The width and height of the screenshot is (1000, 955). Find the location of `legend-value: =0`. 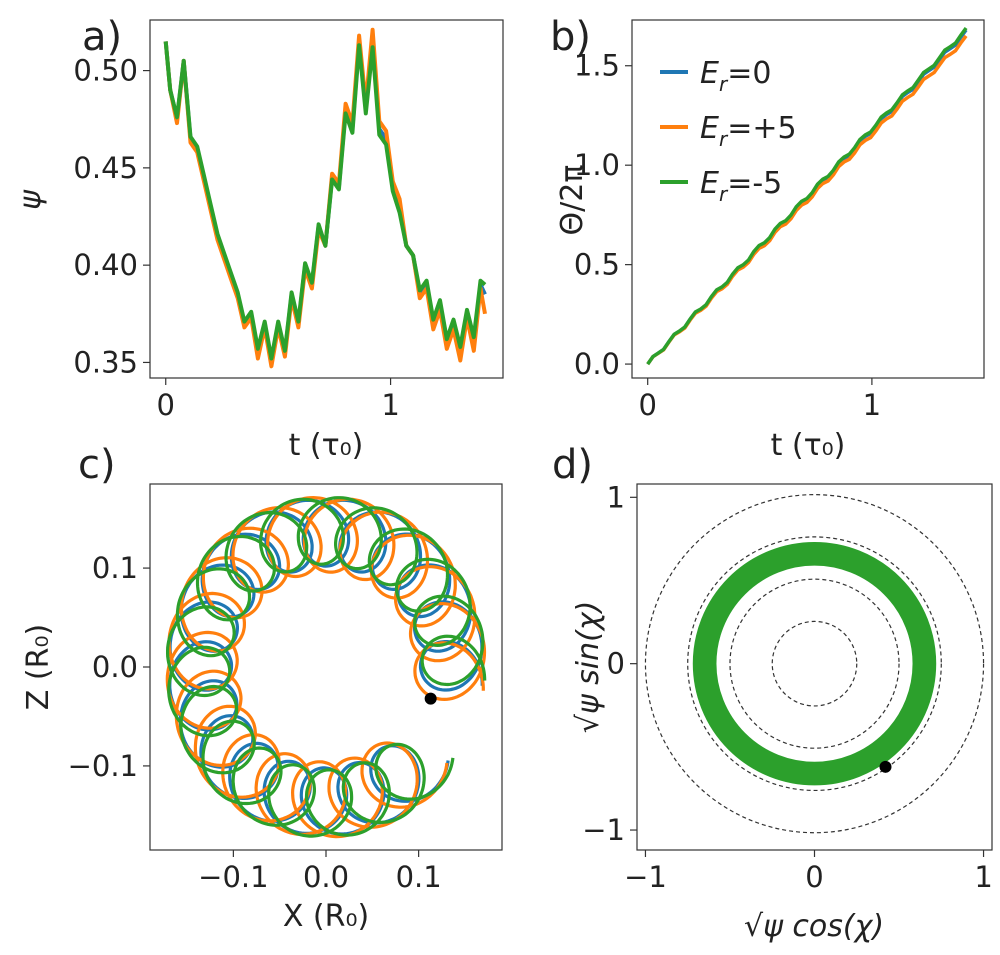

legend-value: =0 is located at coordinates (749, 73).